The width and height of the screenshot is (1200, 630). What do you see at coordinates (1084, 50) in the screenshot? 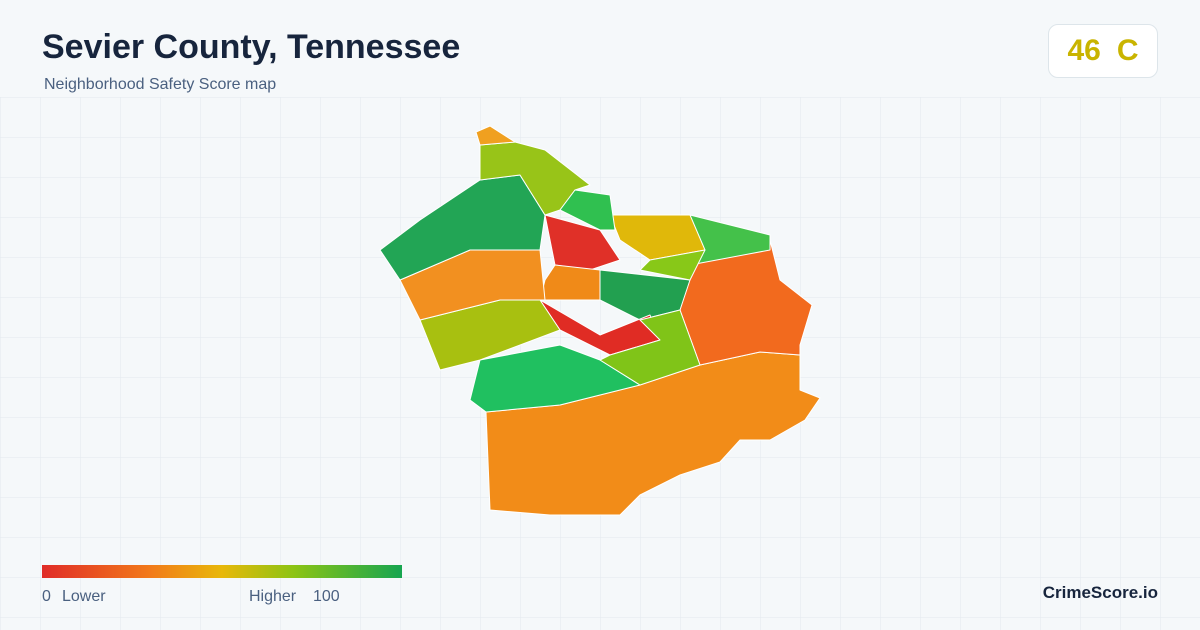
I see `score-value: 46` at bounding box center [1084, 50].